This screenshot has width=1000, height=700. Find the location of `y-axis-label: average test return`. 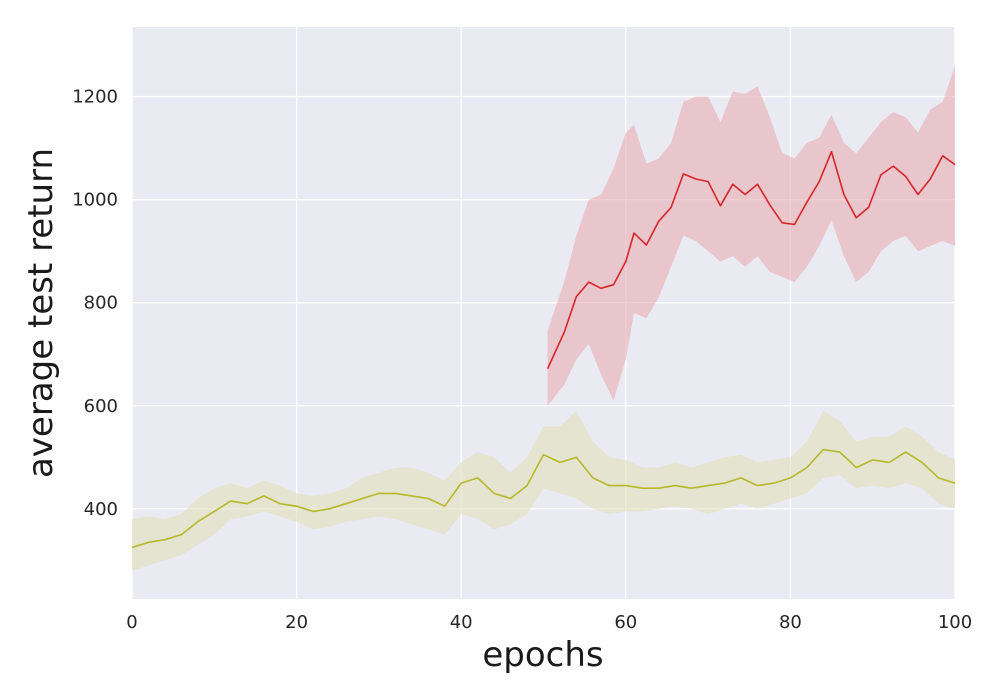

y-axis-label: average test return is located at coordinates (41, 313).